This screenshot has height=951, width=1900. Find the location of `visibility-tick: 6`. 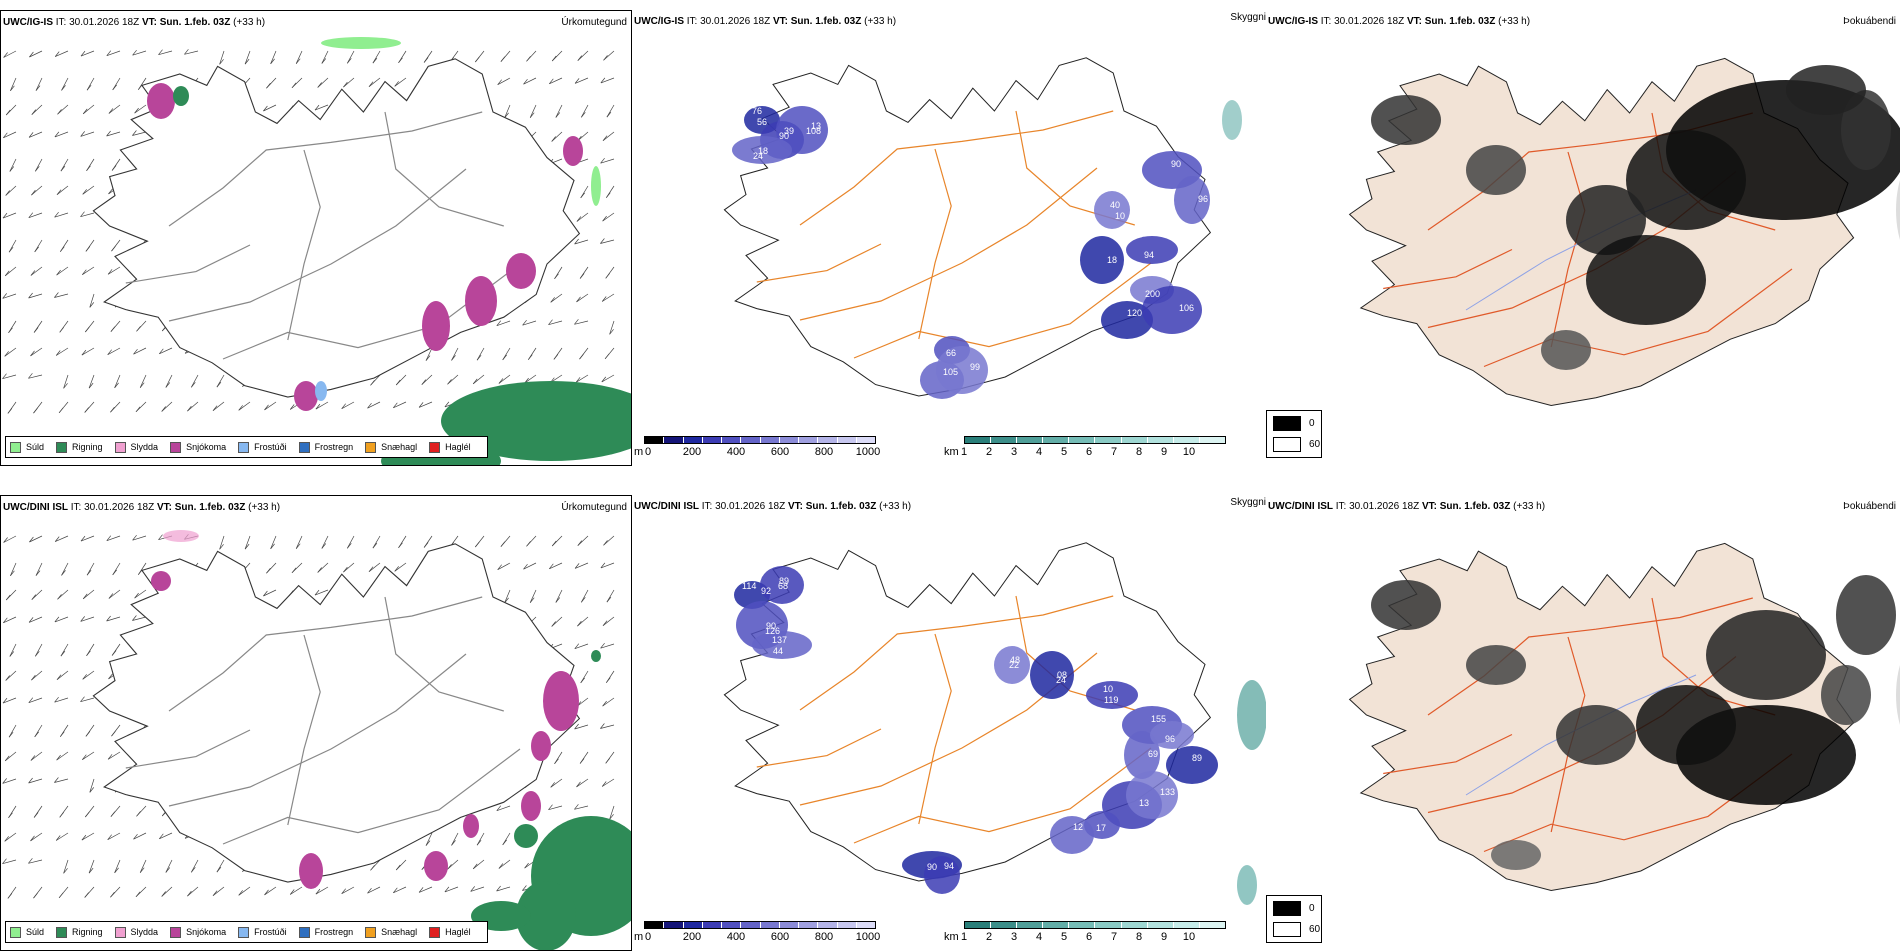

visibility-tick: 6 is located at coordinates (1089, 937).